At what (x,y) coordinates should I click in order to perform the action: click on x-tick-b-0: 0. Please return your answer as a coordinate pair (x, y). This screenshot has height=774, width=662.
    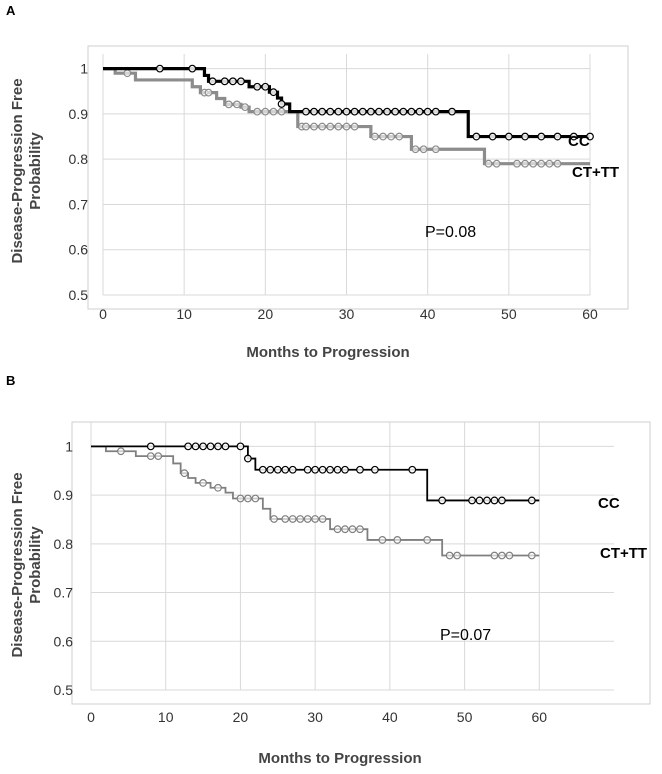
    Looking at the image, I should click on (91, 717).